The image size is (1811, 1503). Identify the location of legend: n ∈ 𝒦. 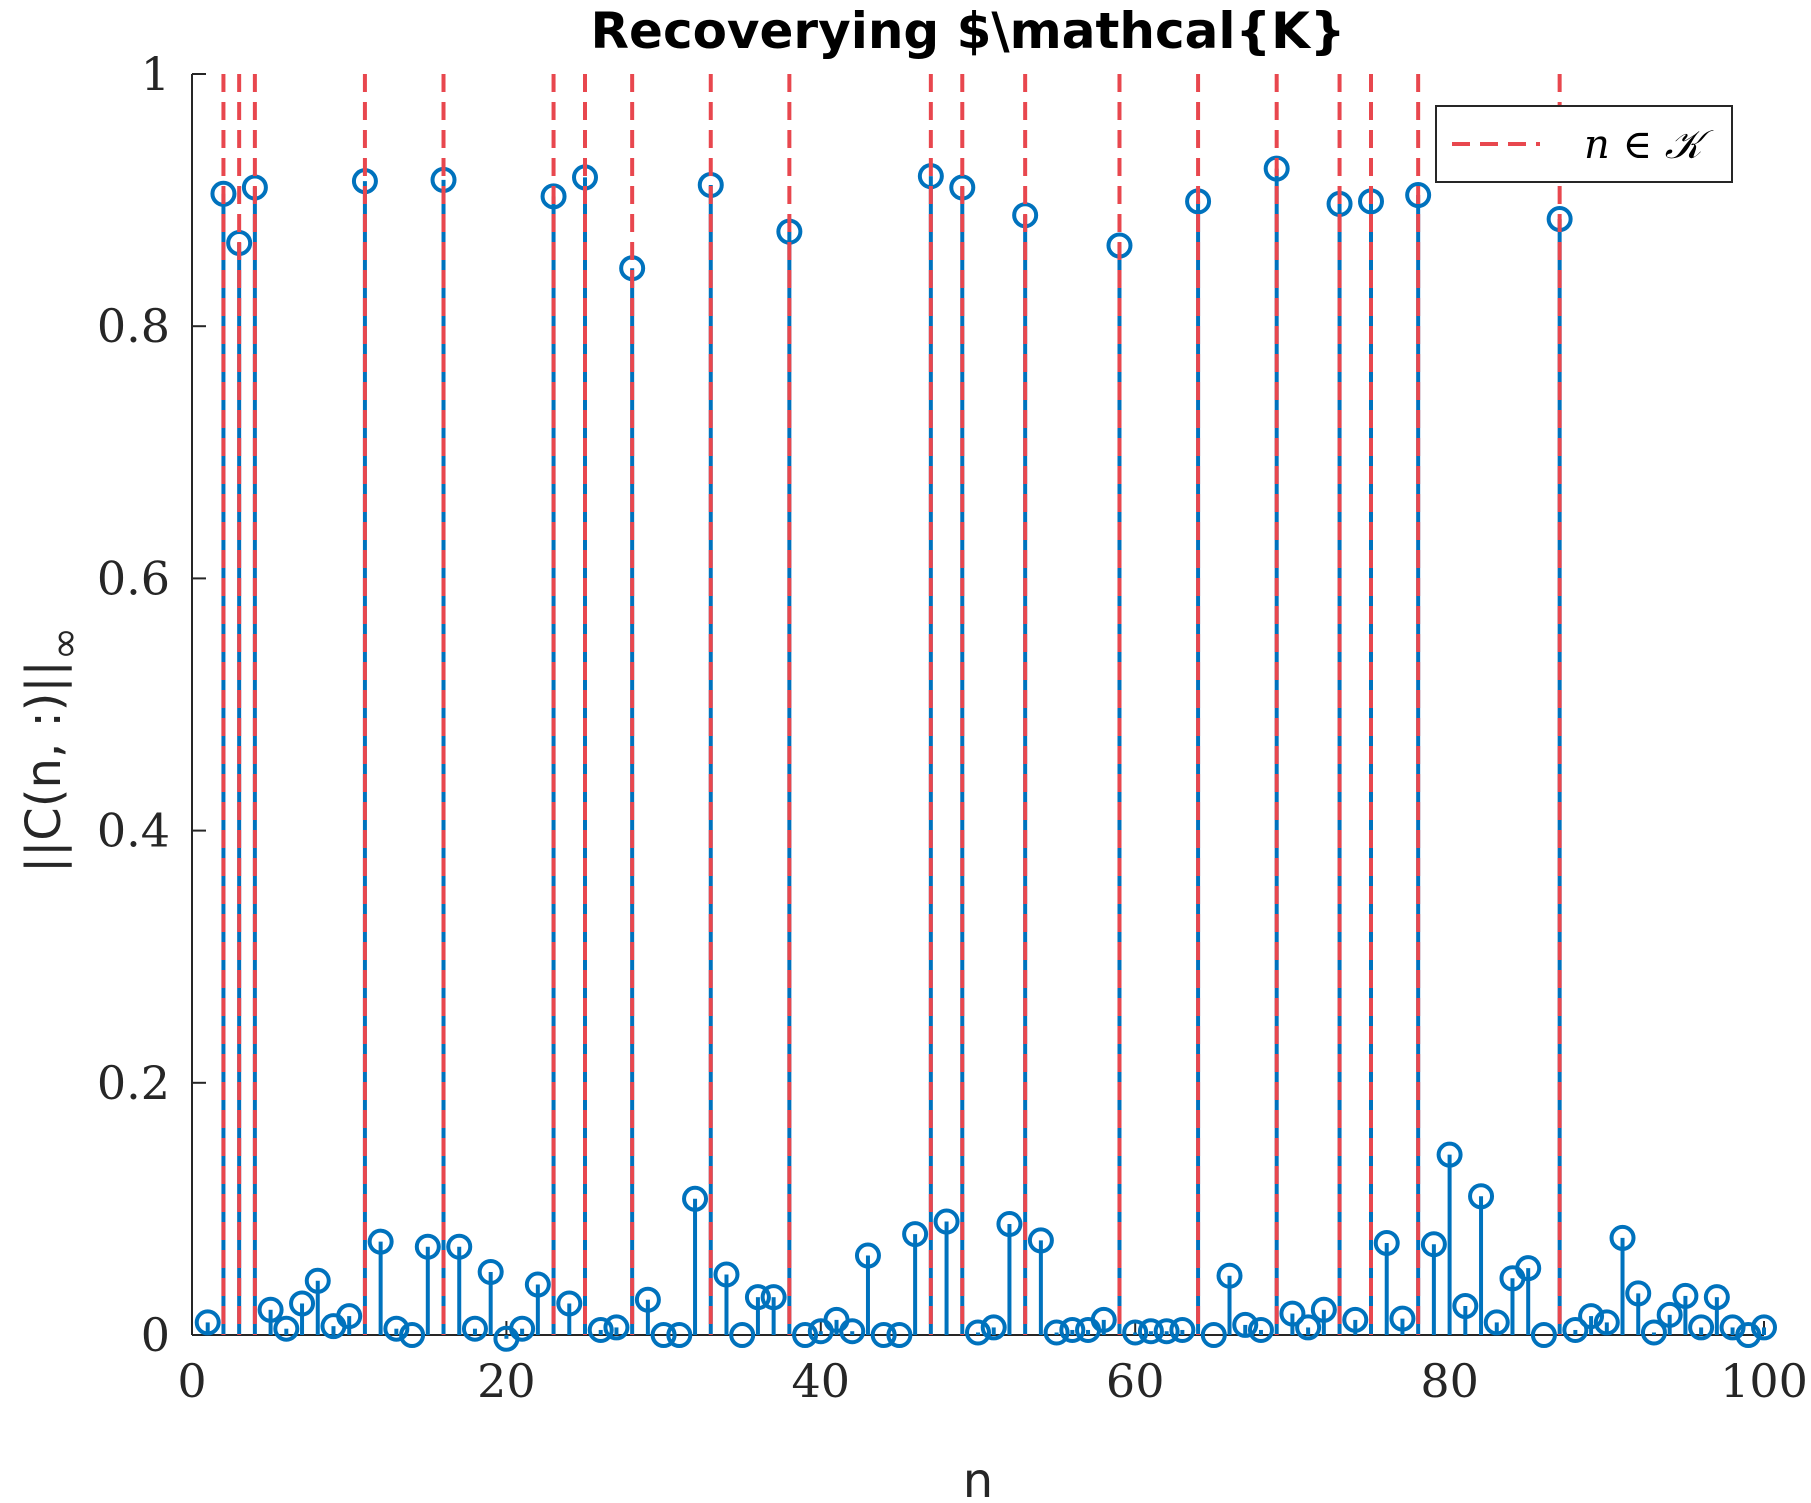
(1584, 144).